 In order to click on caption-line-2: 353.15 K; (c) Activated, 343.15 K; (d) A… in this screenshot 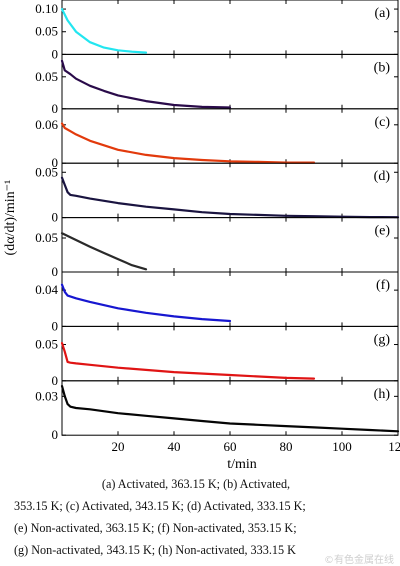, I will do `click(160, 506)`.